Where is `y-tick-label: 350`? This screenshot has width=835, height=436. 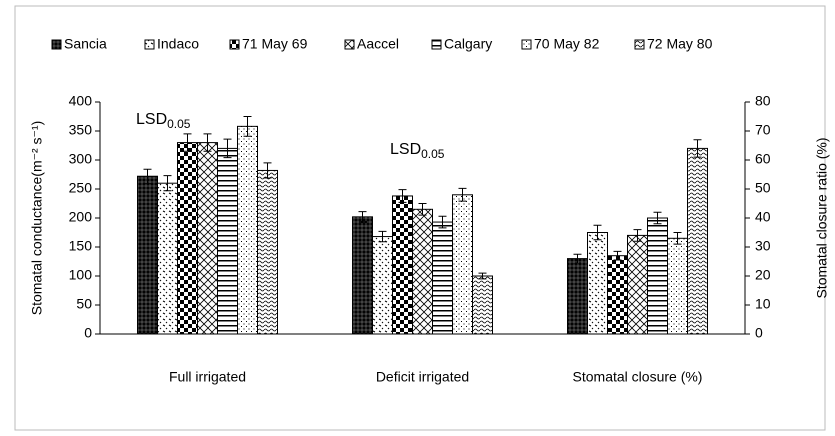
y-tick-label: 350 is located at coordinates (81, 130).